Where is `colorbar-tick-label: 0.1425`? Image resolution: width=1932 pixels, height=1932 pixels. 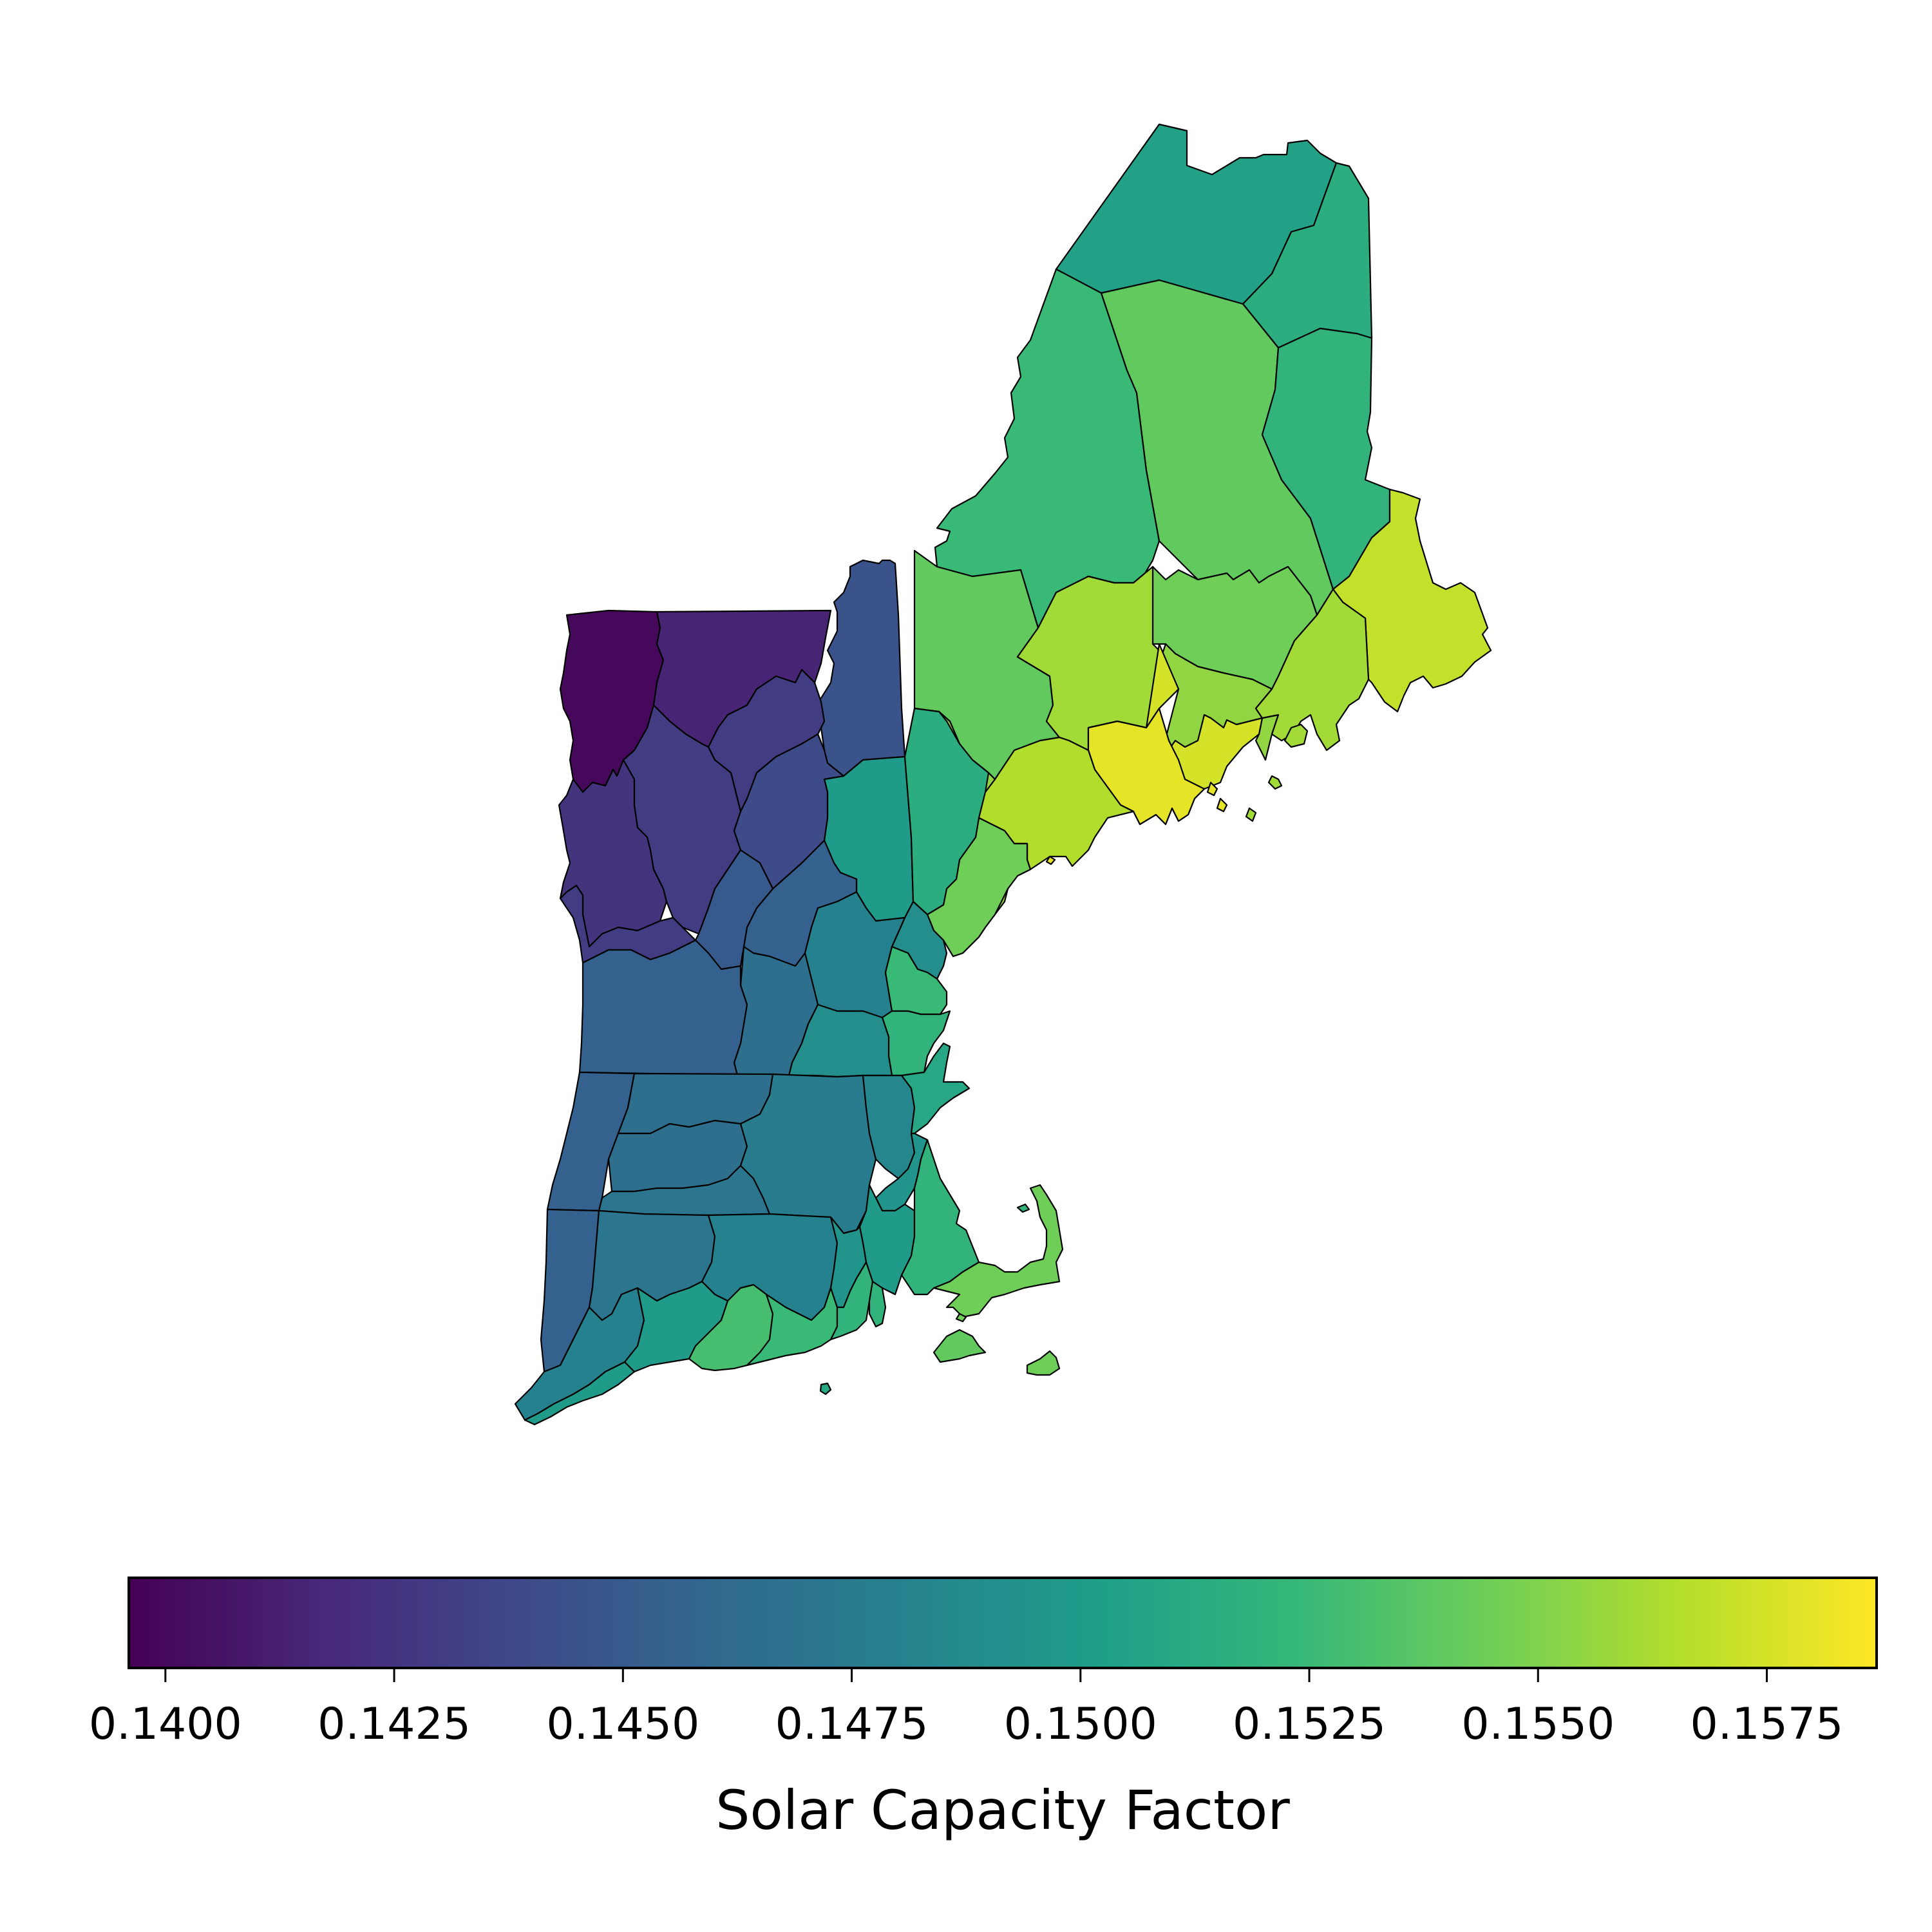
colorbar-tick-label: 0.1425 is located at coordinates (394, 1725).